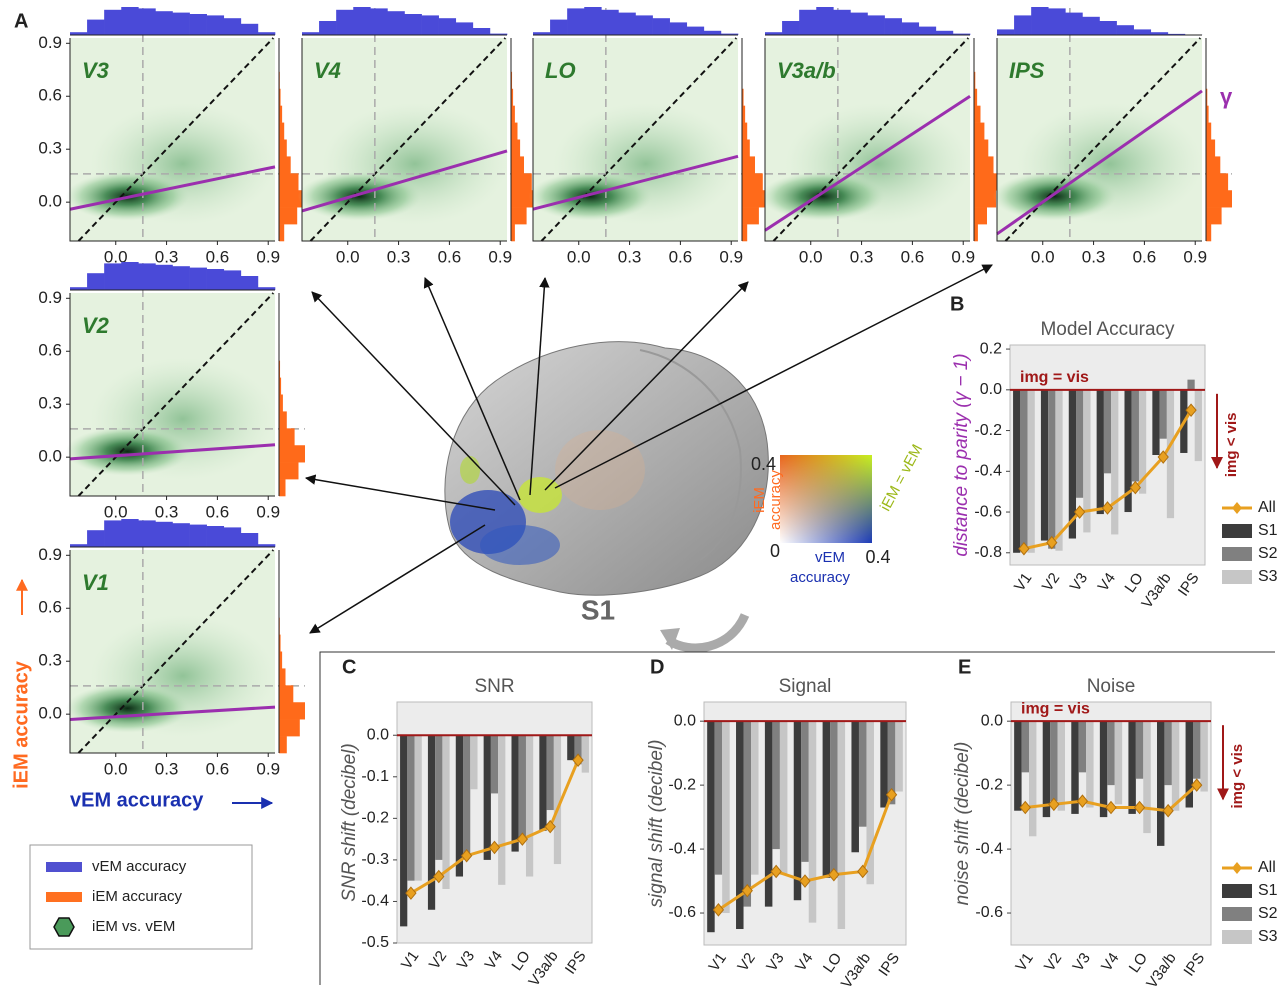  I want to click on chart-title: SNR, so click(494, 686).